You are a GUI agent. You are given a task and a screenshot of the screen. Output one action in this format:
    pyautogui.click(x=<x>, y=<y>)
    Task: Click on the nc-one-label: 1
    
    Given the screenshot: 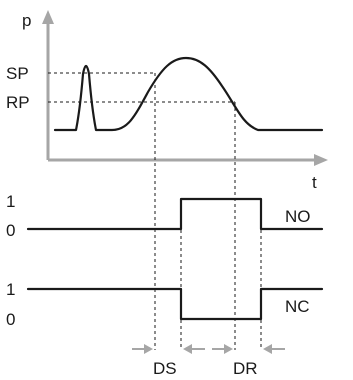 What is the action you would take?
    pyautogui.click(x=10, y=289)
    